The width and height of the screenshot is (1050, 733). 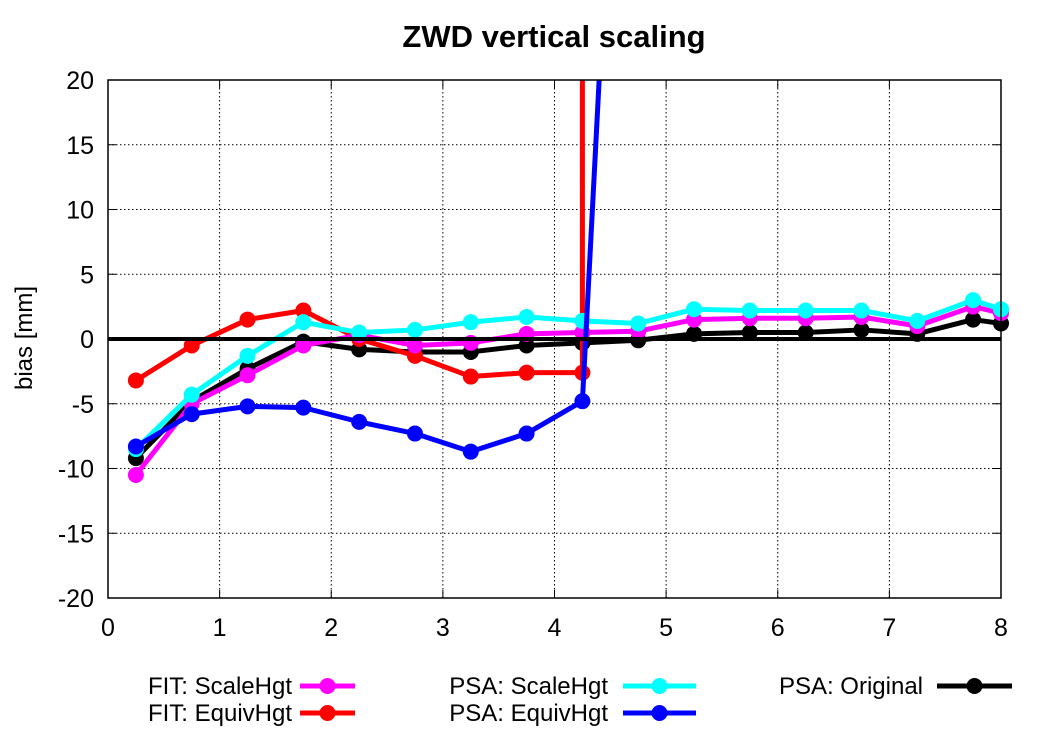 I want to click on y-tick-label: 5, so click(x=87, y=275).